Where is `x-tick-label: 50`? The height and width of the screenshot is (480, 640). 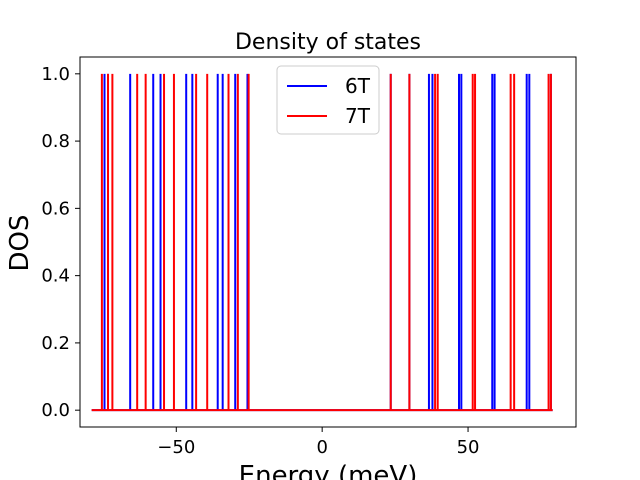
x-tick-label: 50 is located at coordinates (468, 447).